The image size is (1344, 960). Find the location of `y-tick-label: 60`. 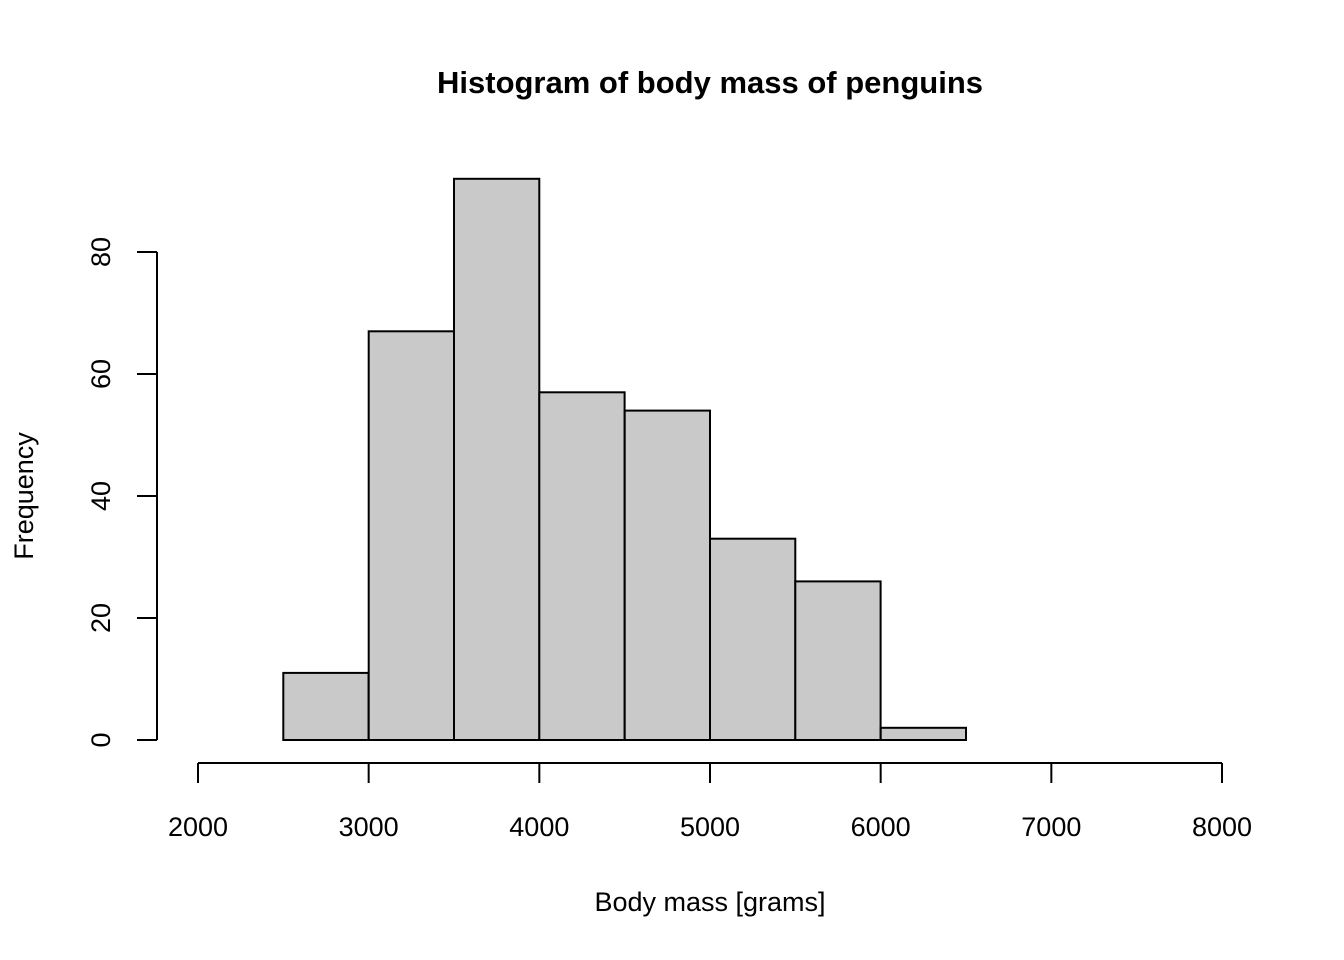

y-tick-label: 60 is located at coordinates (101, 374).